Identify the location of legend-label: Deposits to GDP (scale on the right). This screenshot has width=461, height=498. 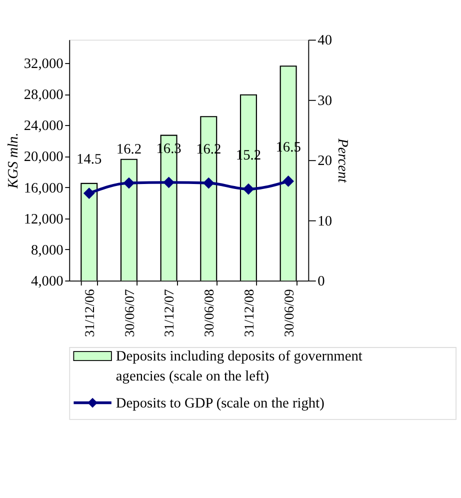
(220, 403).